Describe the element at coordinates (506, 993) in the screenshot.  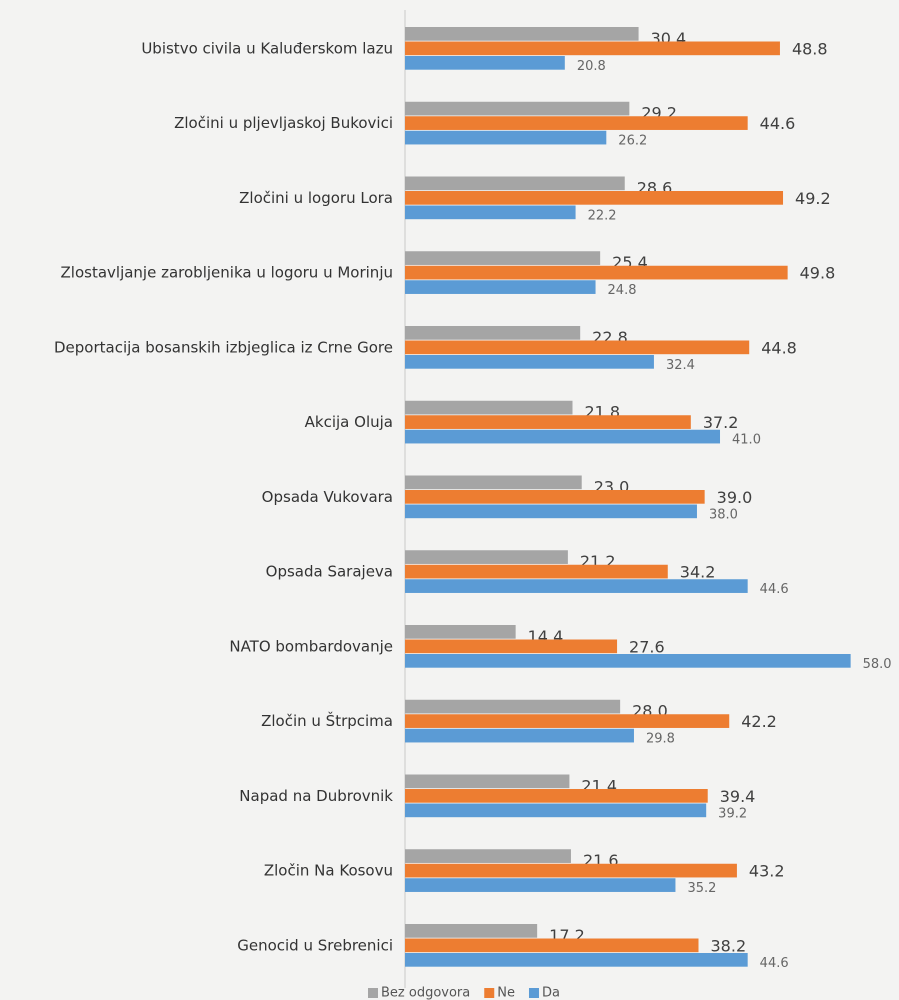
I see `legend-label: Ne` at that location.